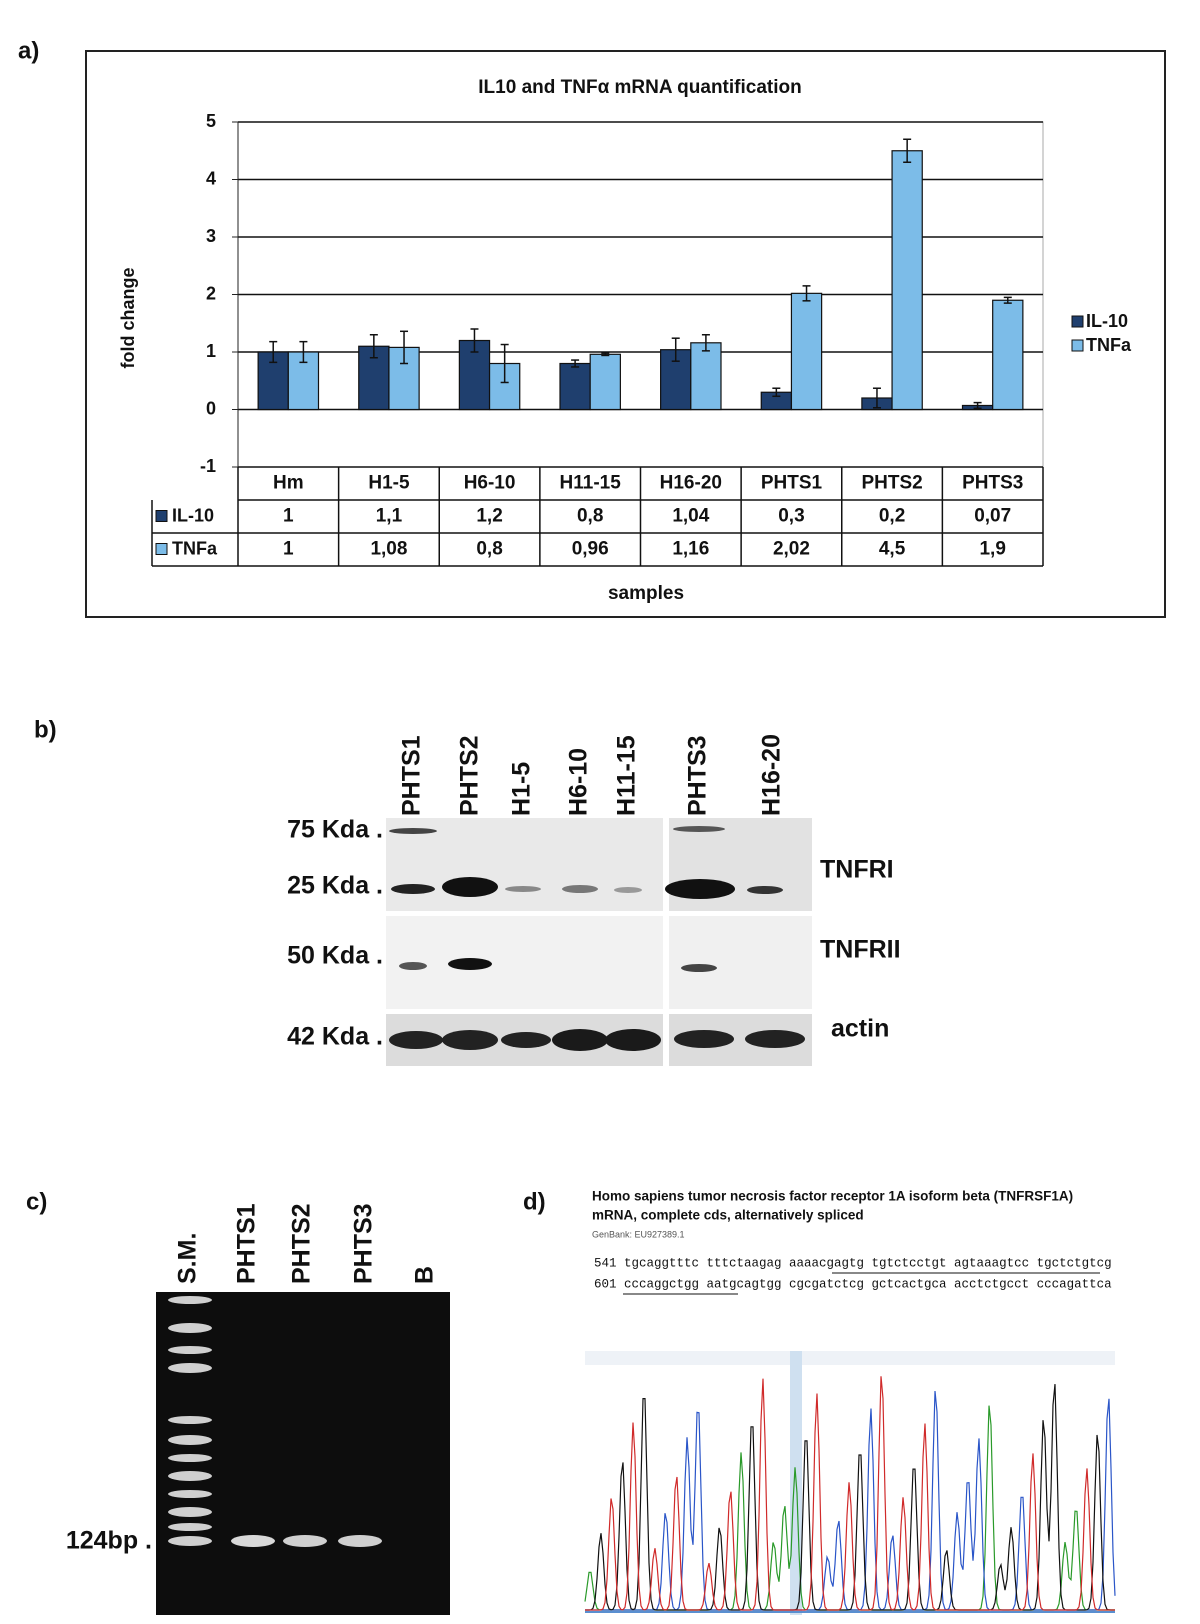 The height and width of the screenshot is (1624, 1200). Describe the element at coordinates (389, 516) in the screenshot. I see `data-label: 1,1` at that location.